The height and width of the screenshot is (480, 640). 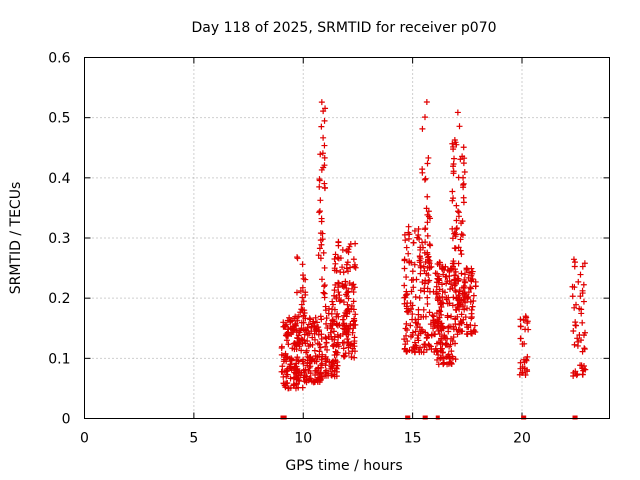 What do you see at coordinates (59, 179) in the screenshot?
I see `y-tick-label: 0.4` at bounding box center [59, 179].